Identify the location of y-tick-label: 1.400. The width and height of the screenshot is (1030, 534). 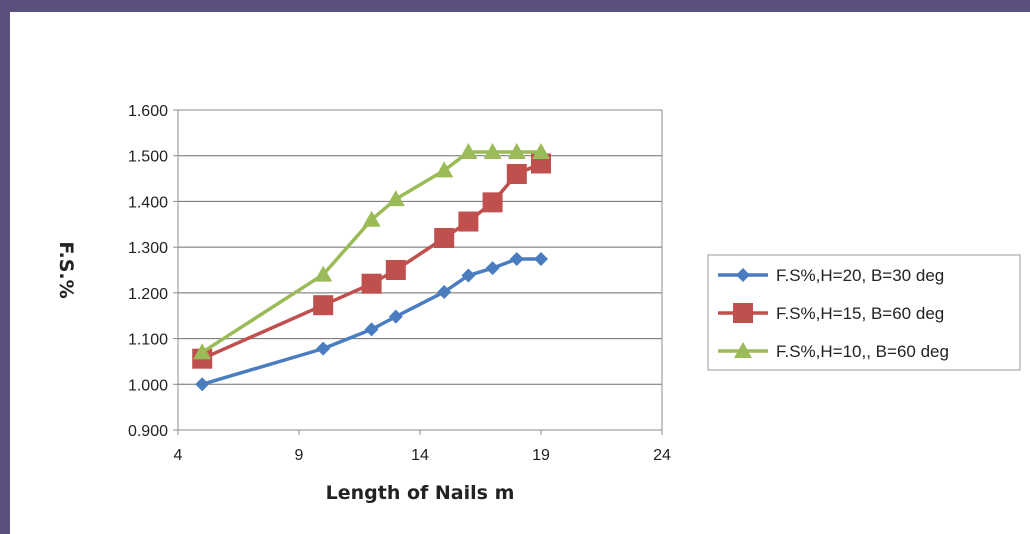
(148, 202).